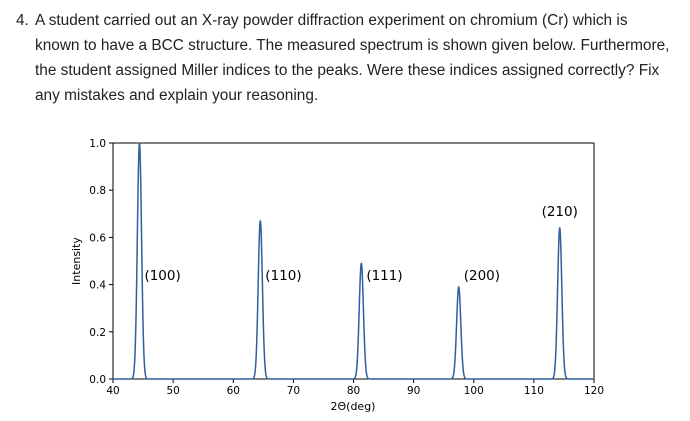  I want to click on y-tick-label: 0.6, so click(97, 238).